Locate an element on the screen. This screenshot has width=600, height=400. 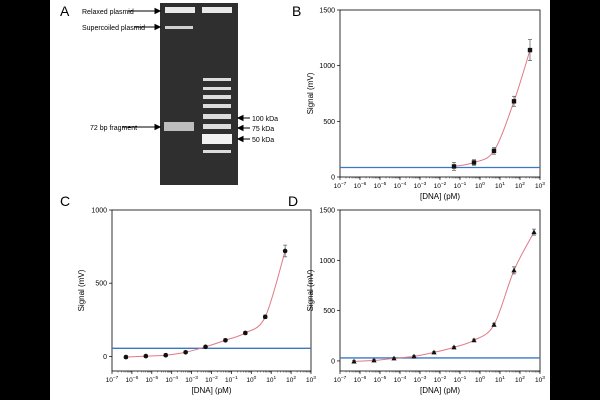
panel-label-a: A is located at coordinates (65, 11).